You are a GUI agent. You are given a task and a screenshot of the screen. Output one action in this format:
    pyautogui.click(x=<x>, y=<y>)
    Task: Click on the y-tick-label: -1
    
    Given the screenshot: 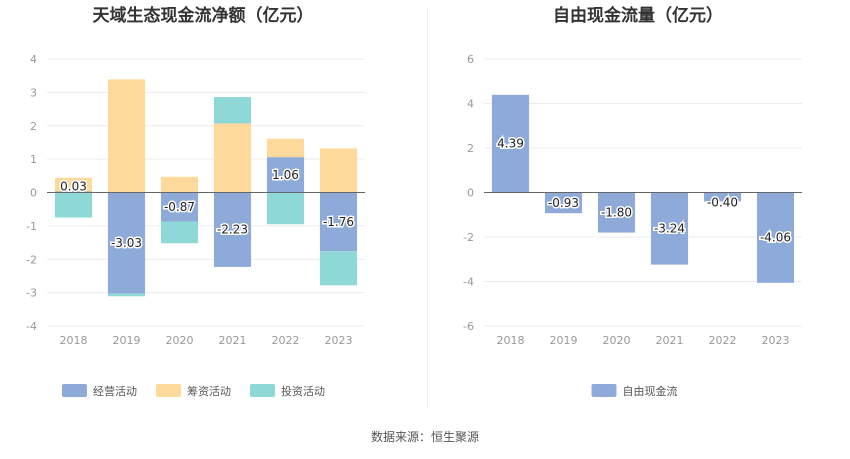 What is the action you would take?
    pyautogui.click(x=31, y=226)
    